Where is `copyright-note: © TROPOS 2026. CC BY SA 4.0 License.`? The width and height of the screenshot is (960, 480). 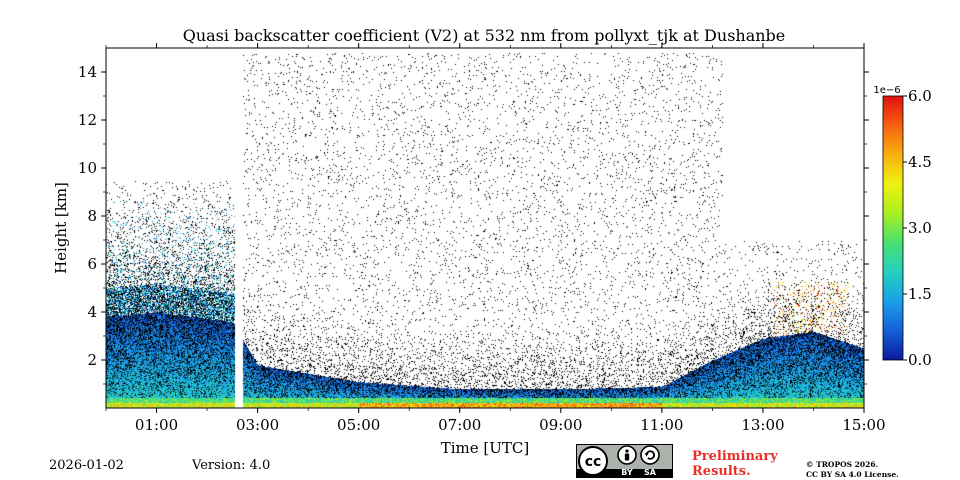 copyright-note: © TROPOS 2026. CC BY SA 4.0 License. is located at coordinates (852, 470).